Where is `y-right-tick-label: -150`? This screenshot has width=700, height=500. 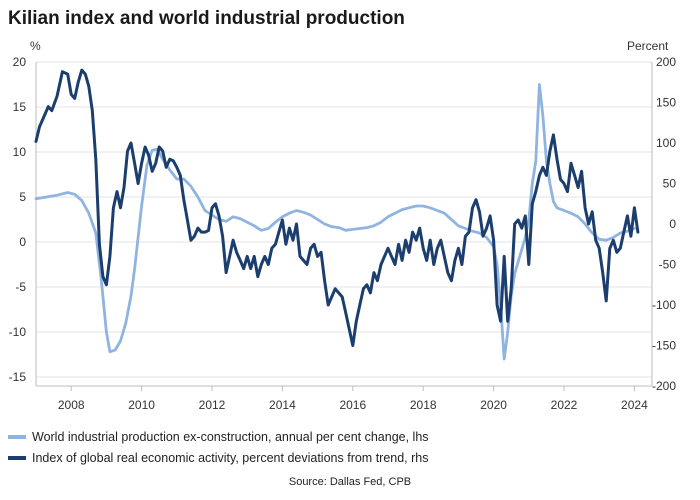
y-right-tick-label: -150 is located at coordinates (664, 346).